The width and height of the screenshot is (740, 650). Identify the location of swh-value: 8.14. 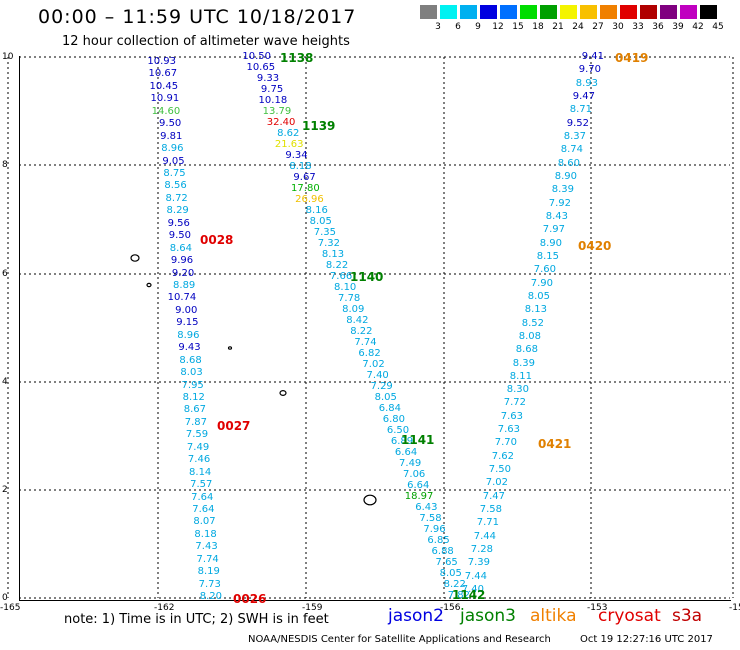
(200, 472).